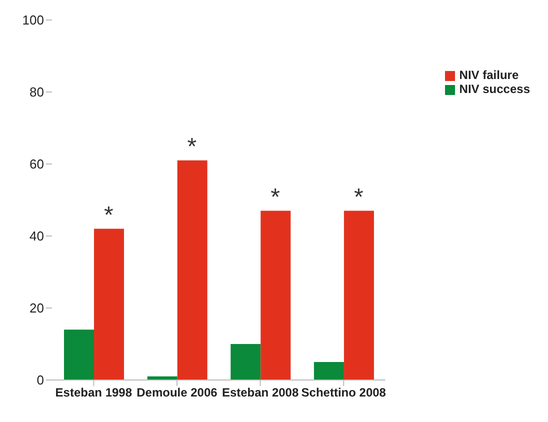 Image resolution: width=548 pixels, height=422 pixels. I want to click on x-tick-label: Schettino 2008, so click(343, 393).